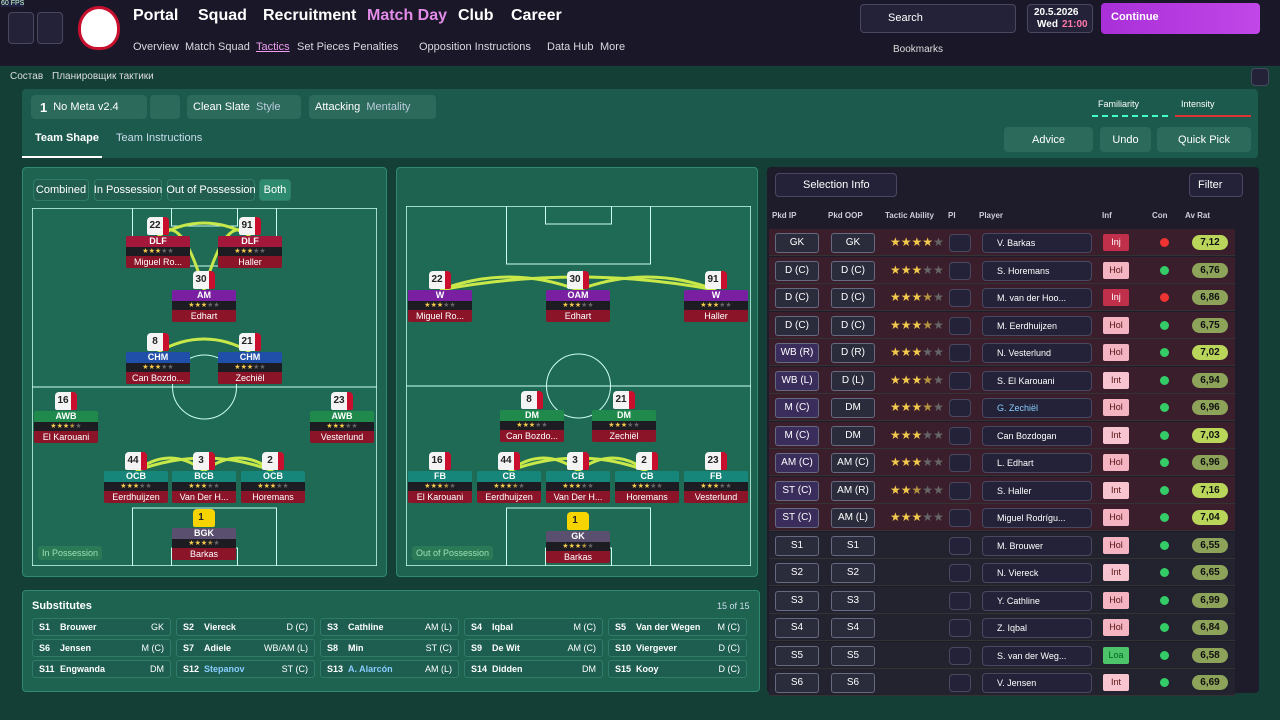  Describe the element at coordinates (389, 669) in the screenshot. I see `substitute: S13 A. Alarcón AM (L)` at that location.